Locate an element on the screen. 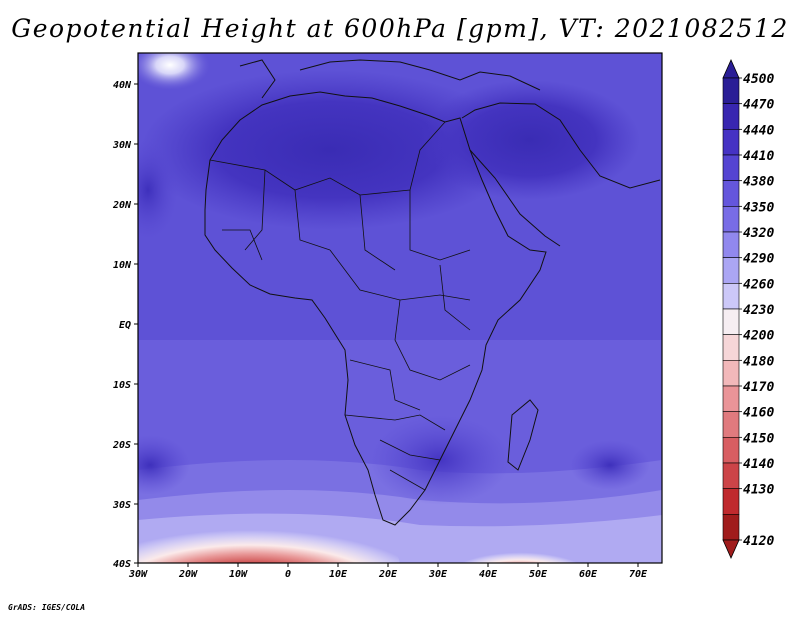  colorbar-label: 4150 is located at coordinates (758, 438).